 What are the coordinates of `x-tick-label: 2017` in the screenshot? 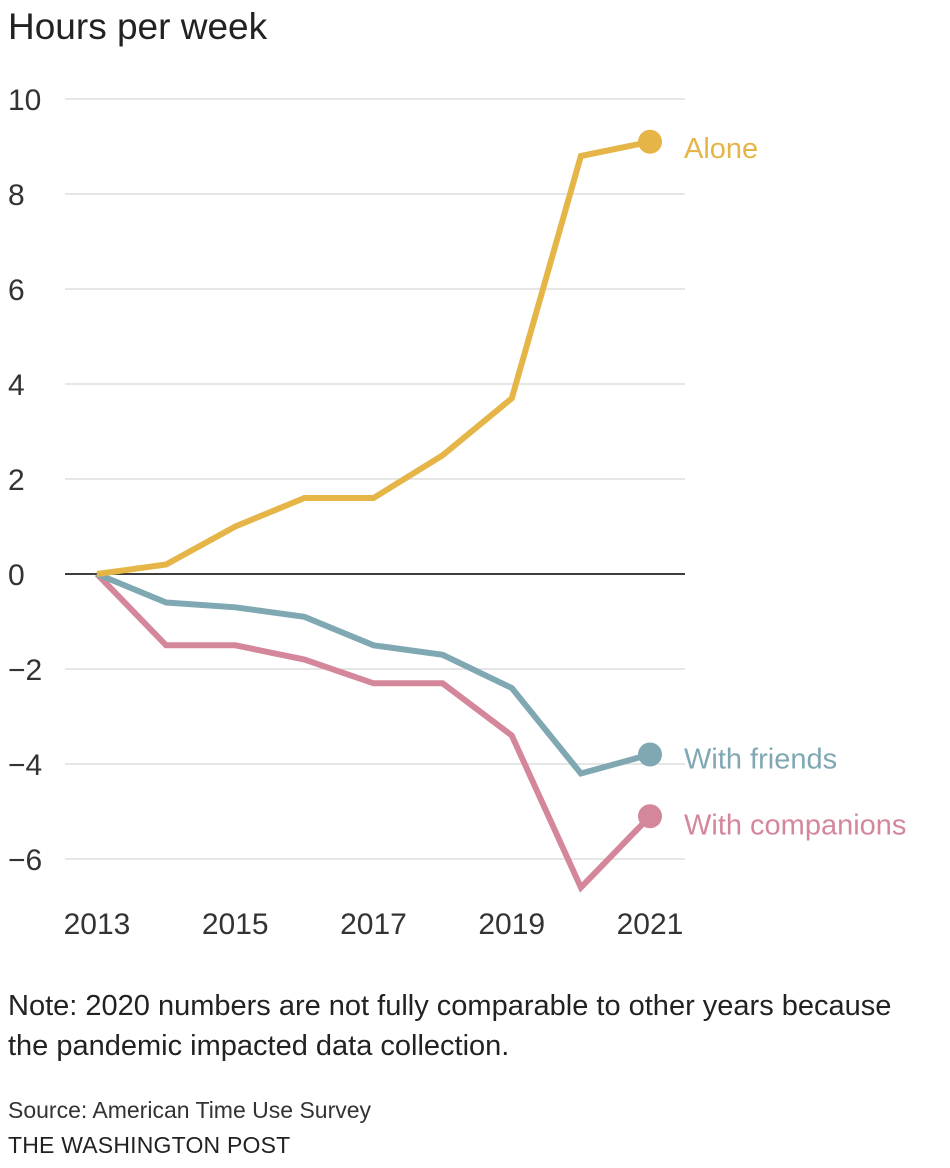 It's located at (373, 924).